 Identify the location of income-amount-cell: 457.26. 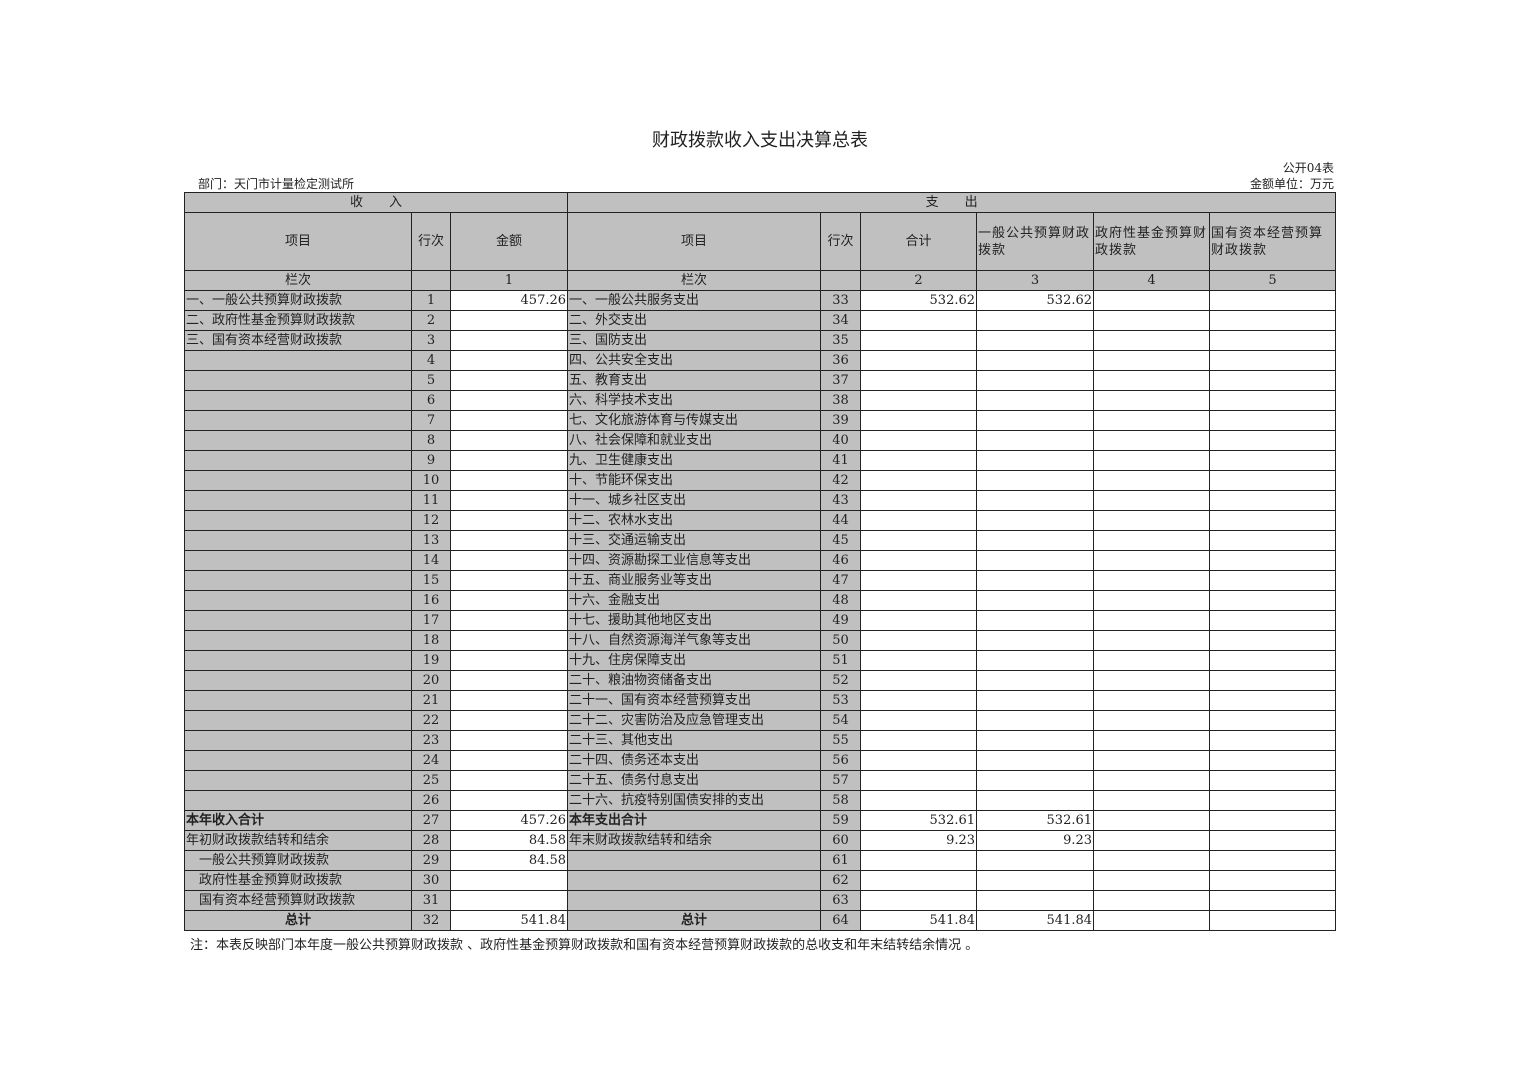
(509, 300).